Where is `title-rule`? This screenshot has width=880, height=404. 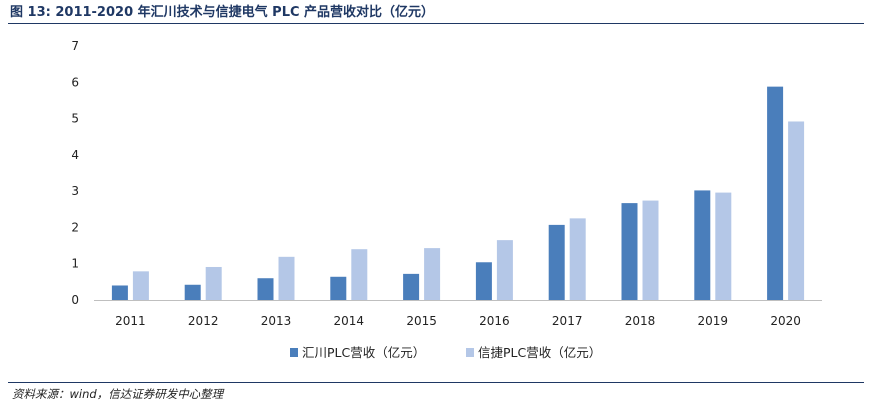
title-rule is located at coordinates (436, 23).